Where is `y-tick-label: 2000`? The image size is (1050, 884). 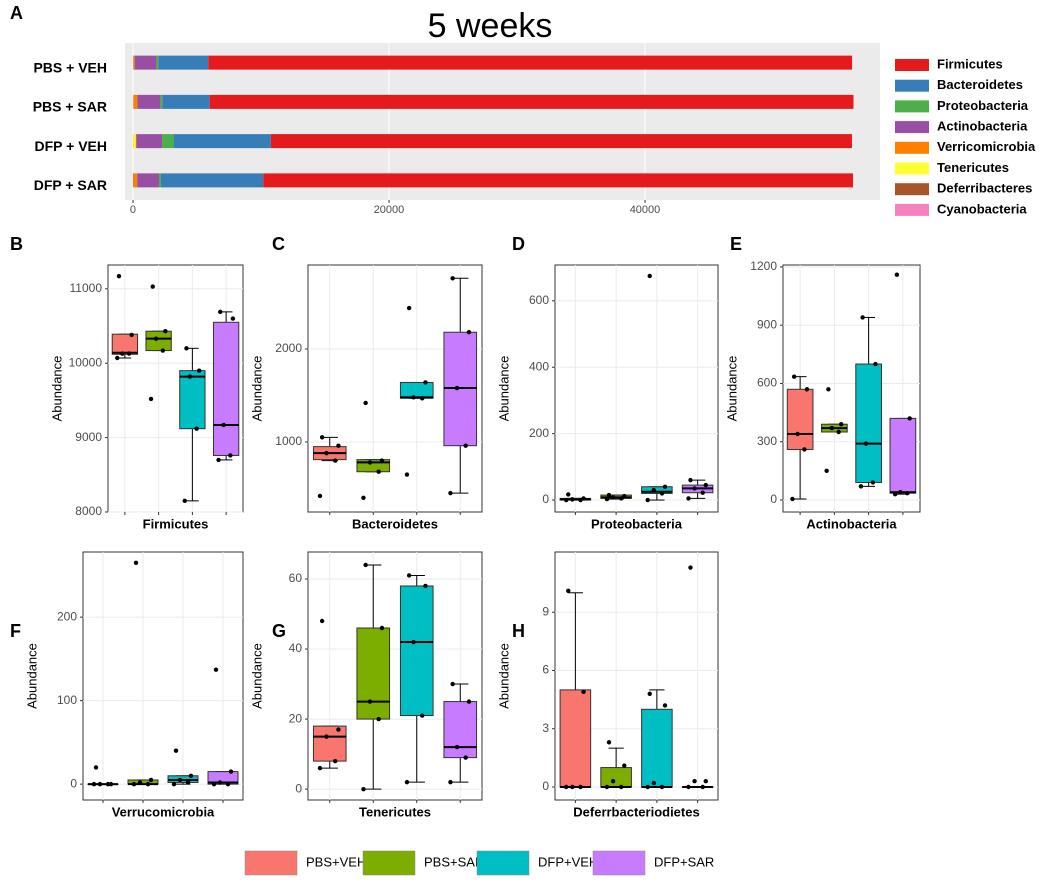
y-tick-label: 2000 is located at coordinates (288, 348).